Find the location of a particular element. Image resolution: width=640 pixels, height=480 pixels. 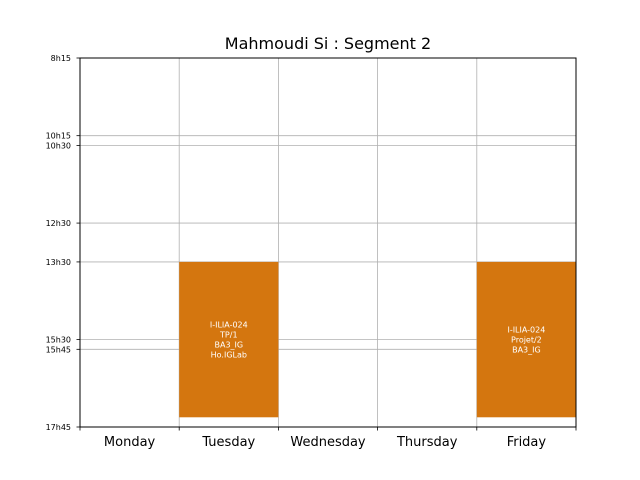

y-tick-label: 15h45 is located at coordinates (58, 349).